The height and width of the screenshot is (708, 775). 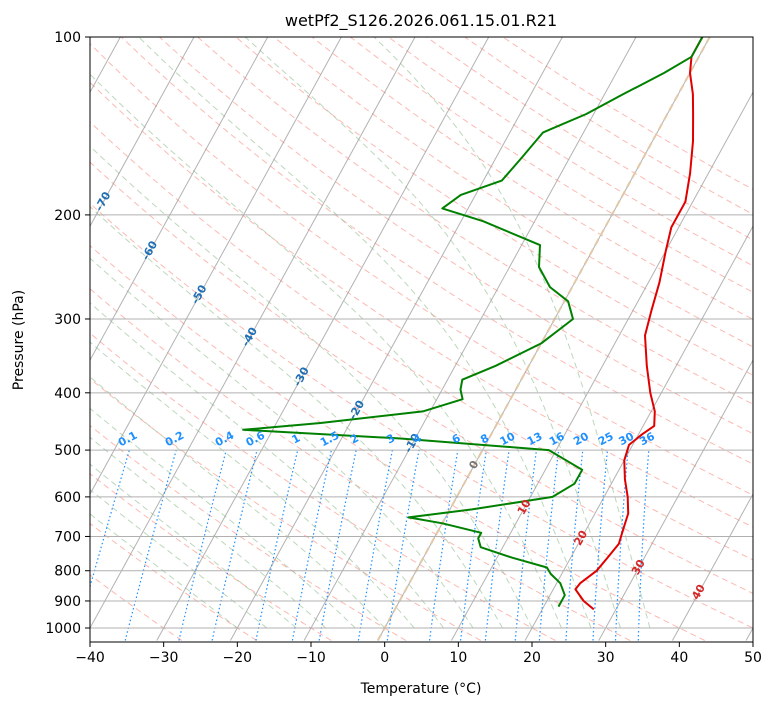 I want to click on mixing-ratio-label: 2, so click(x=354, y=438).